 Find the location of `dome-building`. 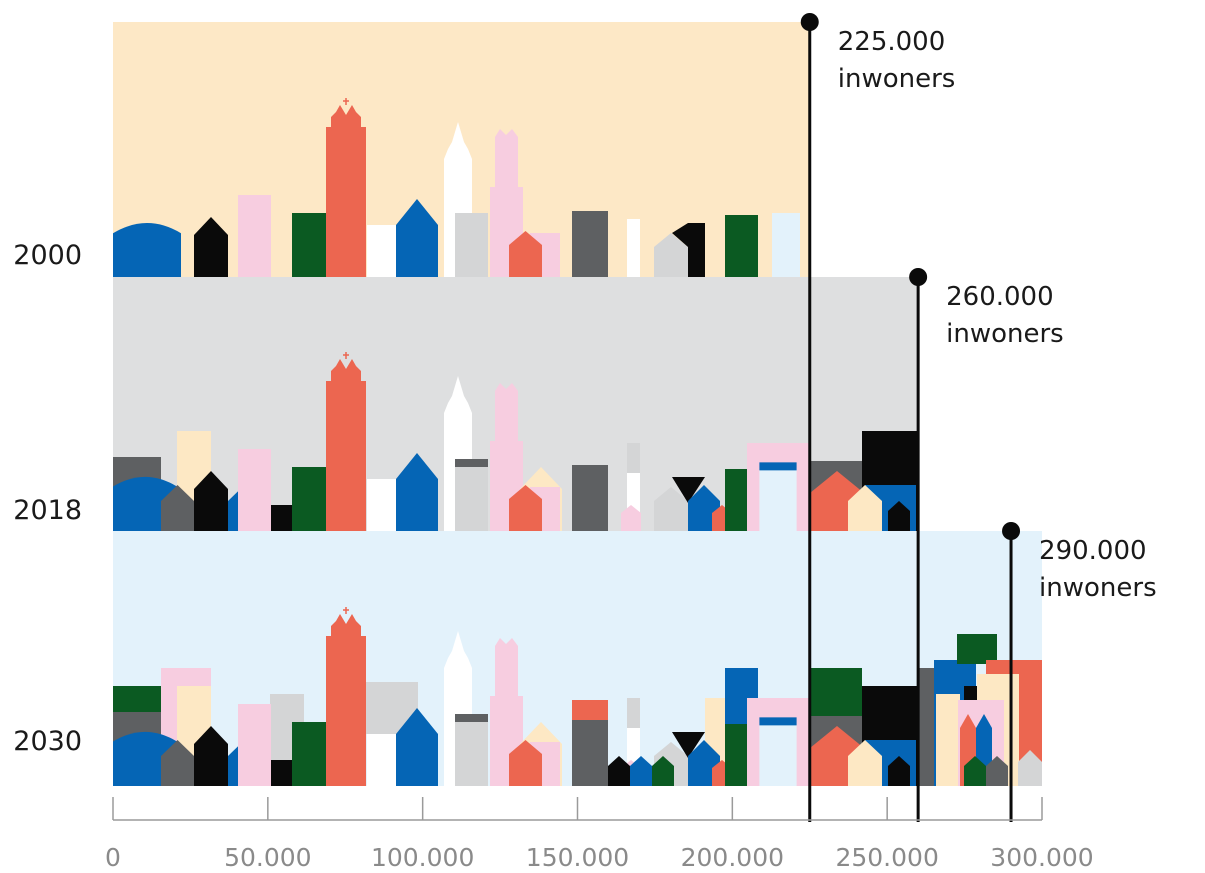

dome-building is located at coordinates (147, 250).